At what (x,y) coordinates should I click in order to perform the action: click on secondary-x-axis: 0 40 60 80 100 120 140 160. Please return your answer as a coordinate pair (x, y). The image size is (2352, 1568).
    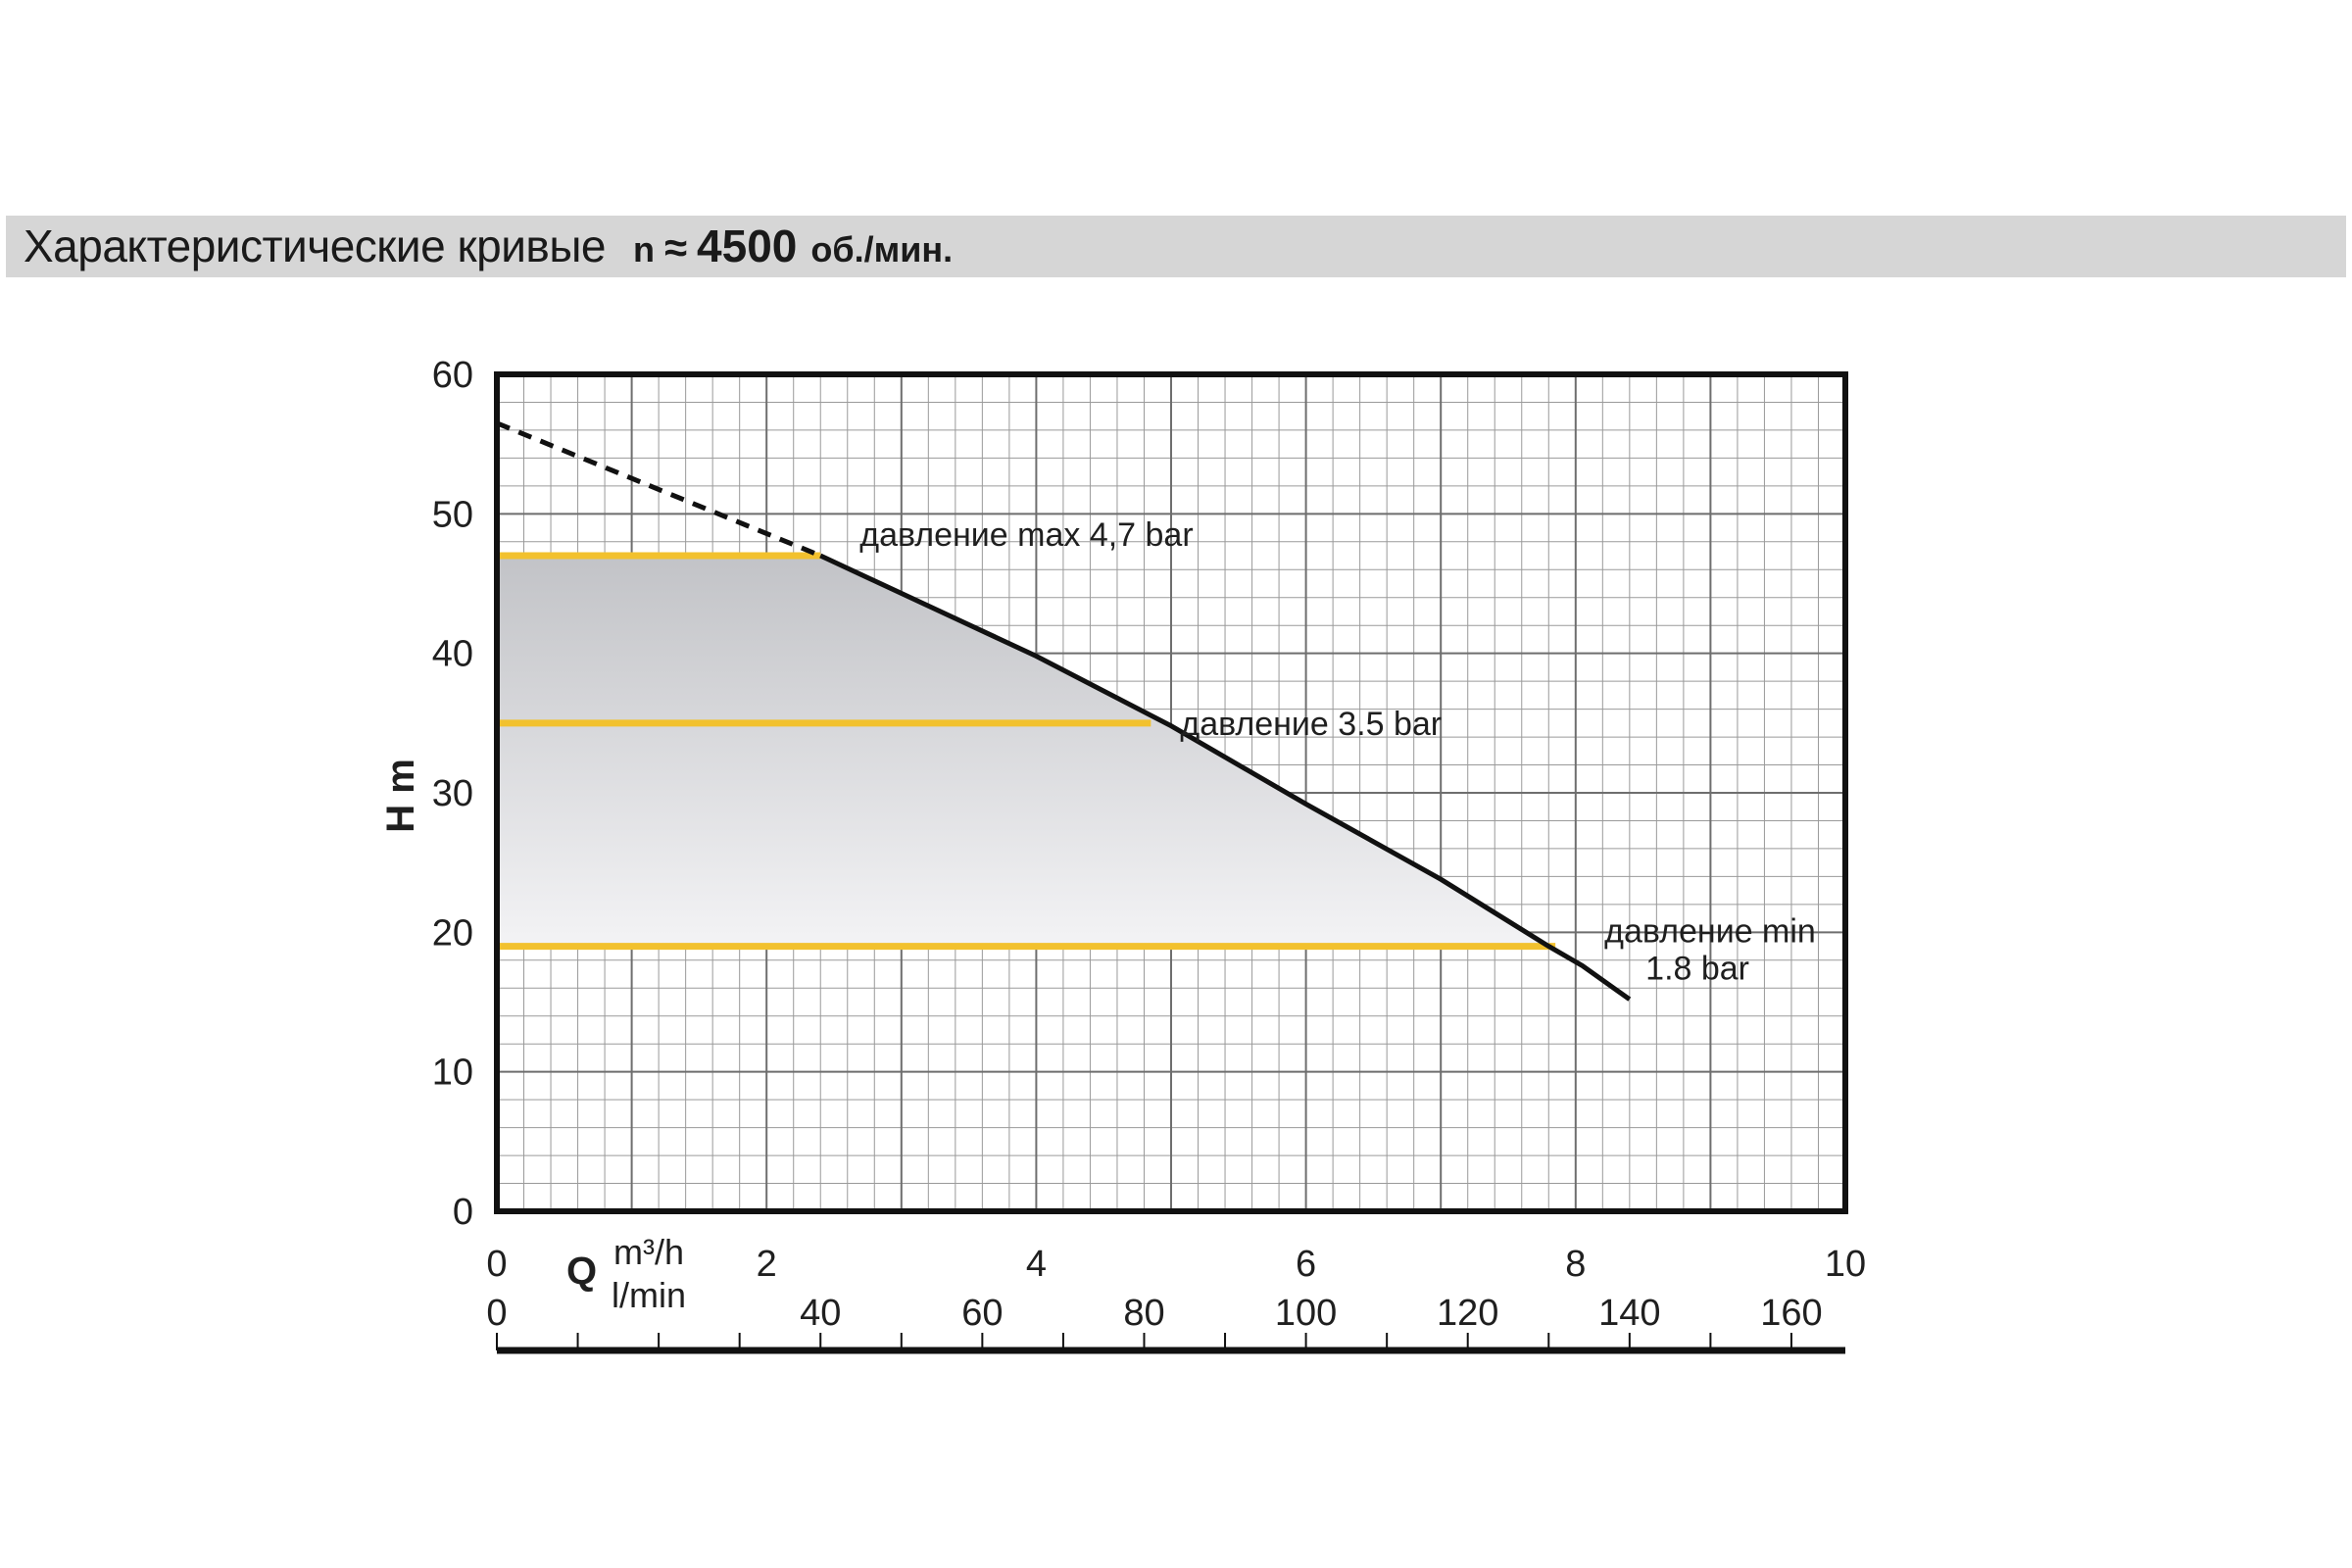
    Looking at the image, I should click on (1165, 1323).